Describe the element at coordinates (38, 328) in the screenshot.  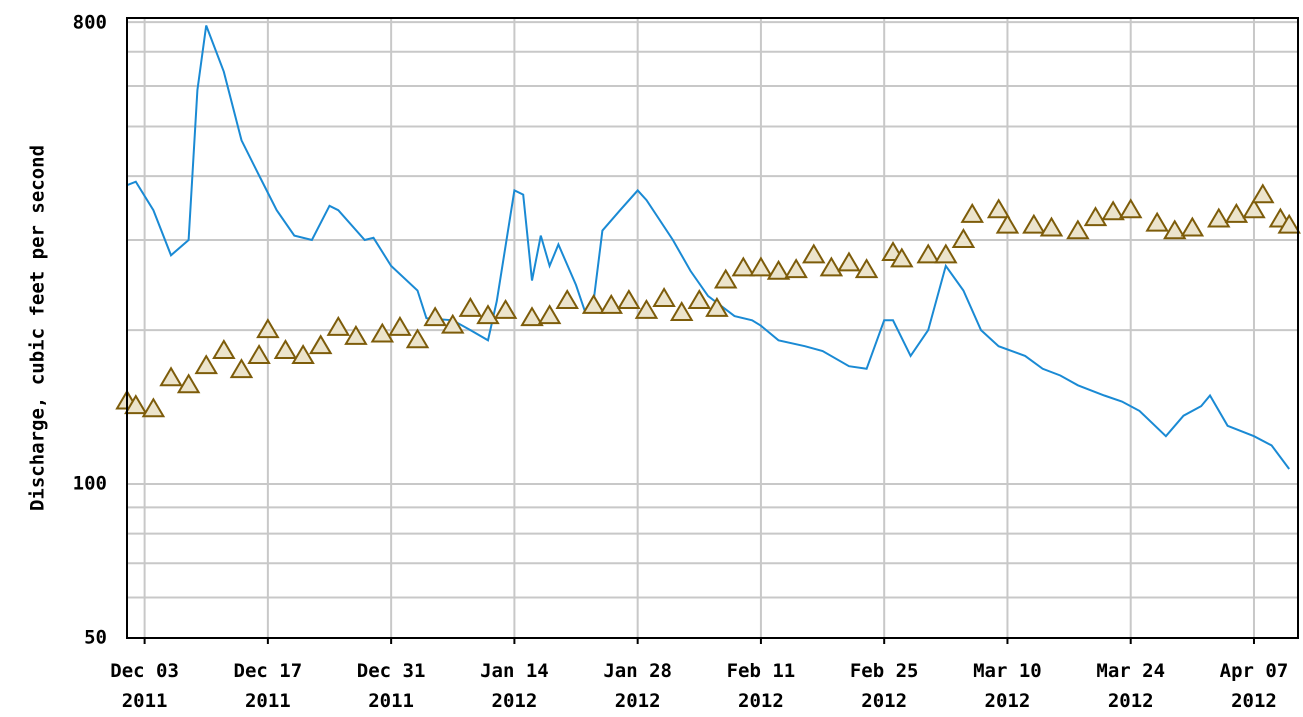
I see `y-axis-label: Discharge, cubic feet per second` at that location.